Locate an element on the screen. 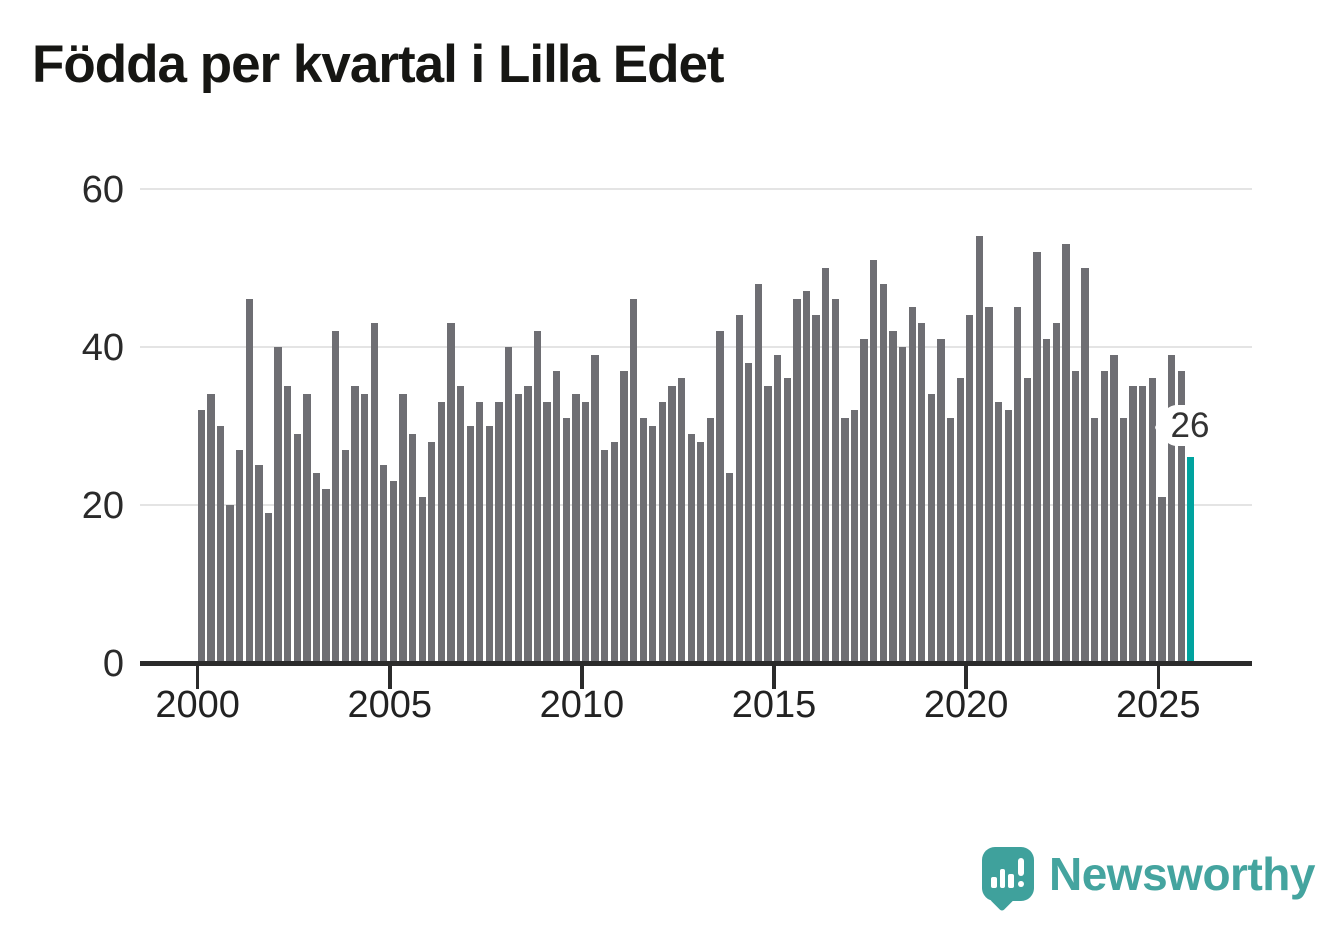 Image resolution: width=1322 pixels, height=939 pixels. bar-2001-q3 is located at coordinates (259, 564).